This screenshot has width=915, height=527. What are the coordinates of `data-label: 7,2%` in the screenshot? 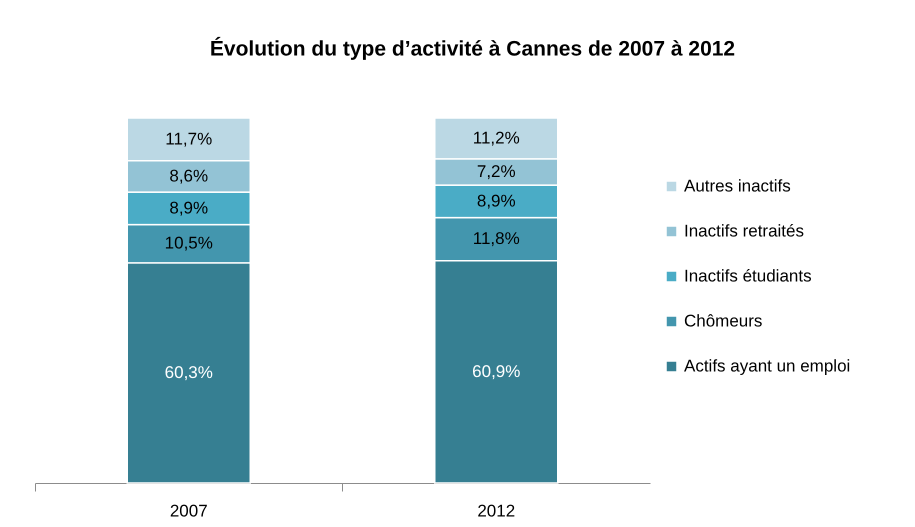 It's located at (496, 172).